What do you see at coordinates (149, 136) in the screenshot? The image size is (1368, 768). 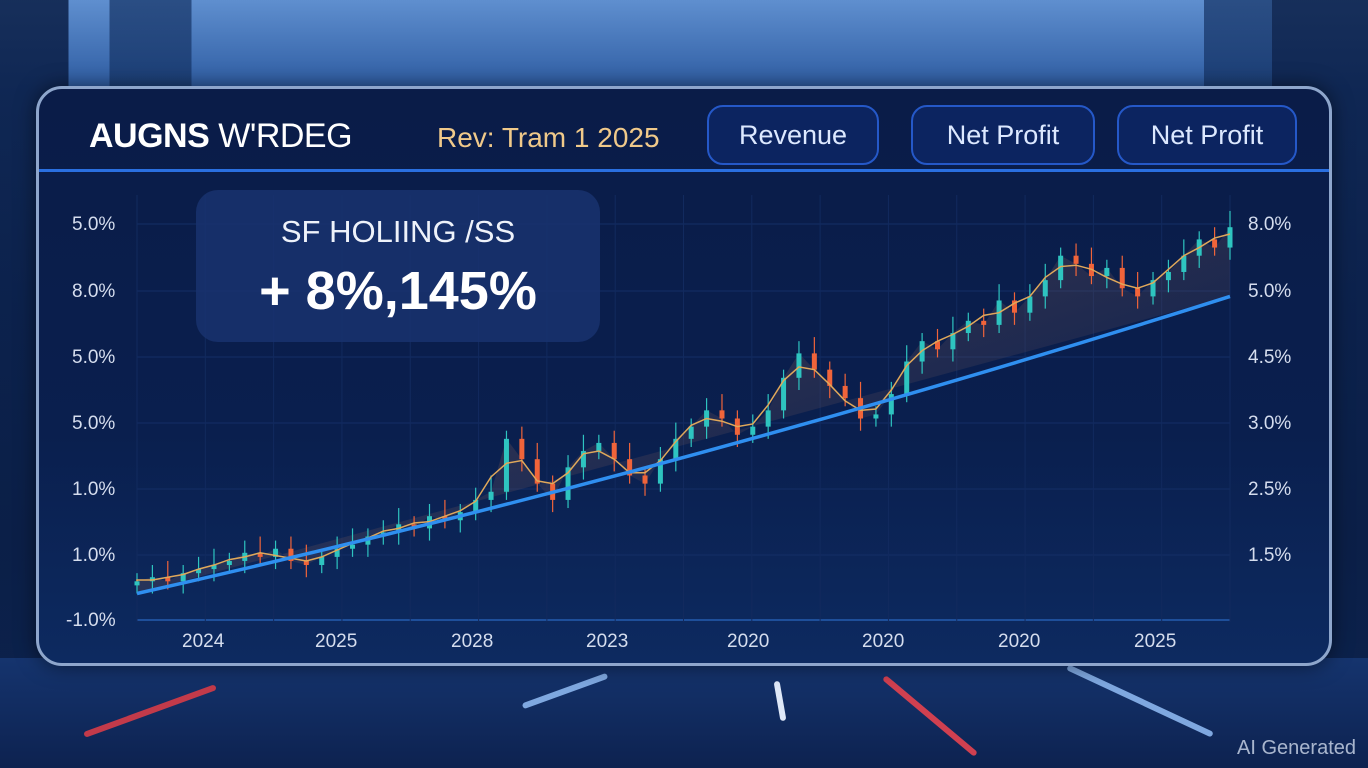 I see `brand-bold: AUGNS` at bounding box center [149, 136].